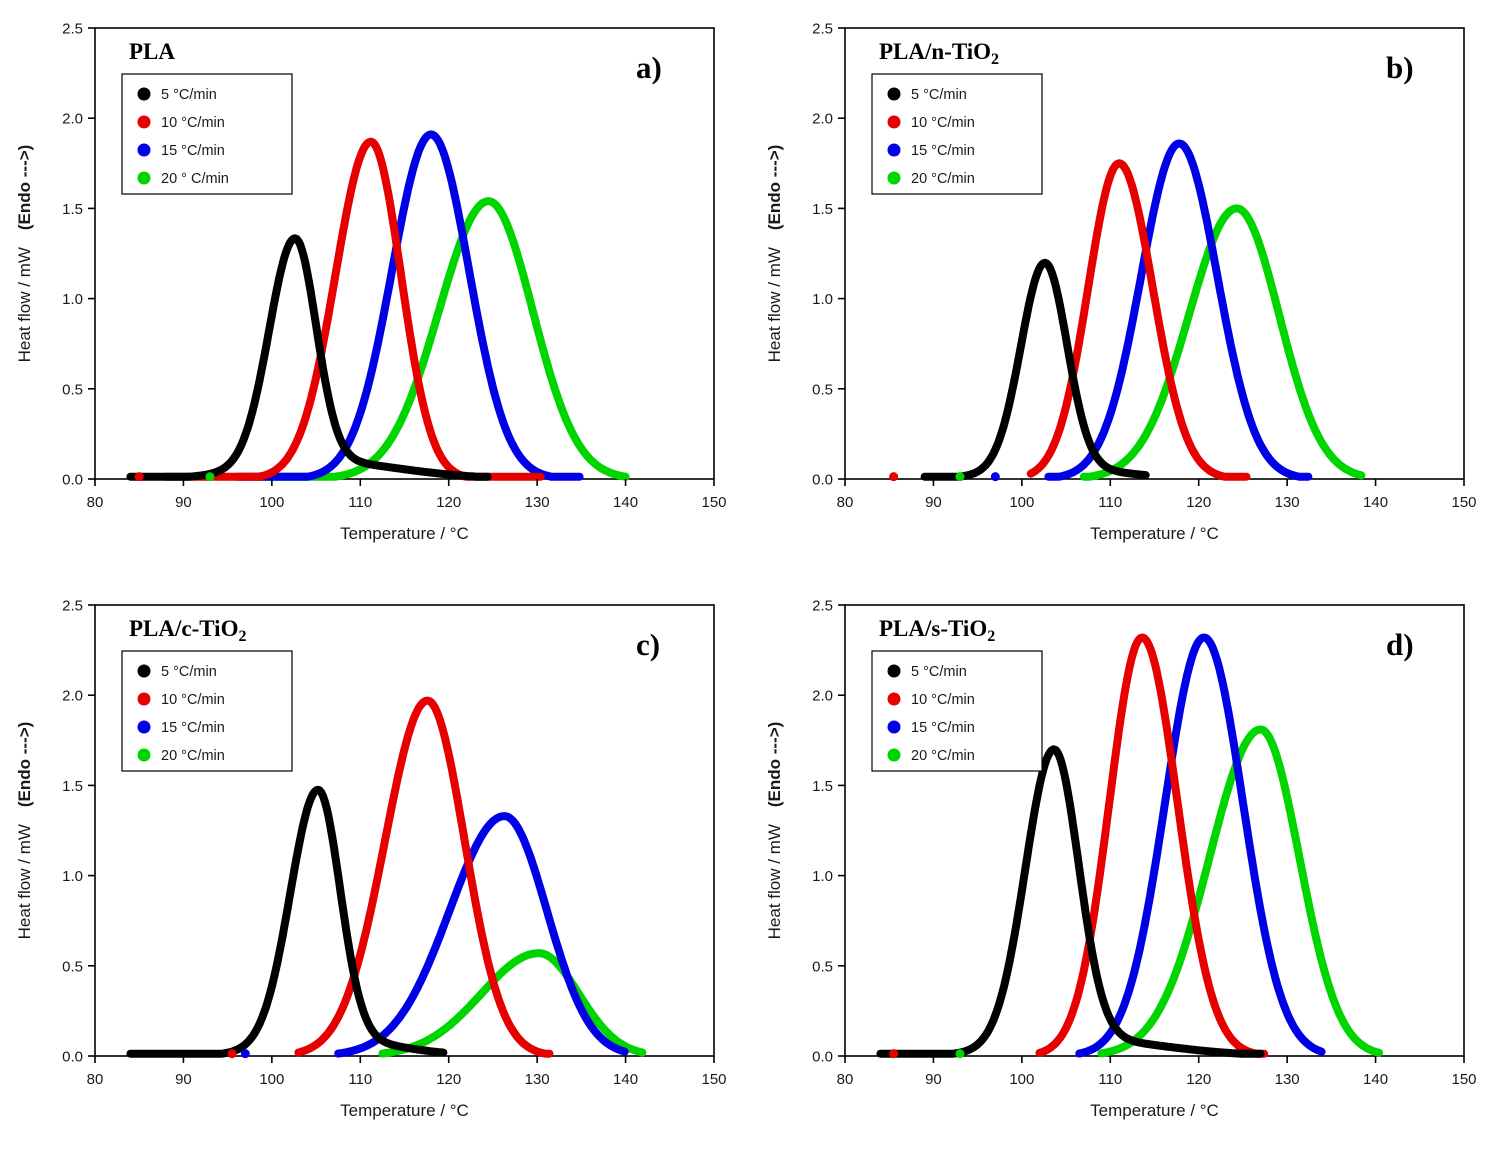 The height and width of the screenshot is (1154, 1501). Describe the element at coordinates (937, 630) in the screenshot. I see `panel-title: PLA/s-TiO2` at that location.